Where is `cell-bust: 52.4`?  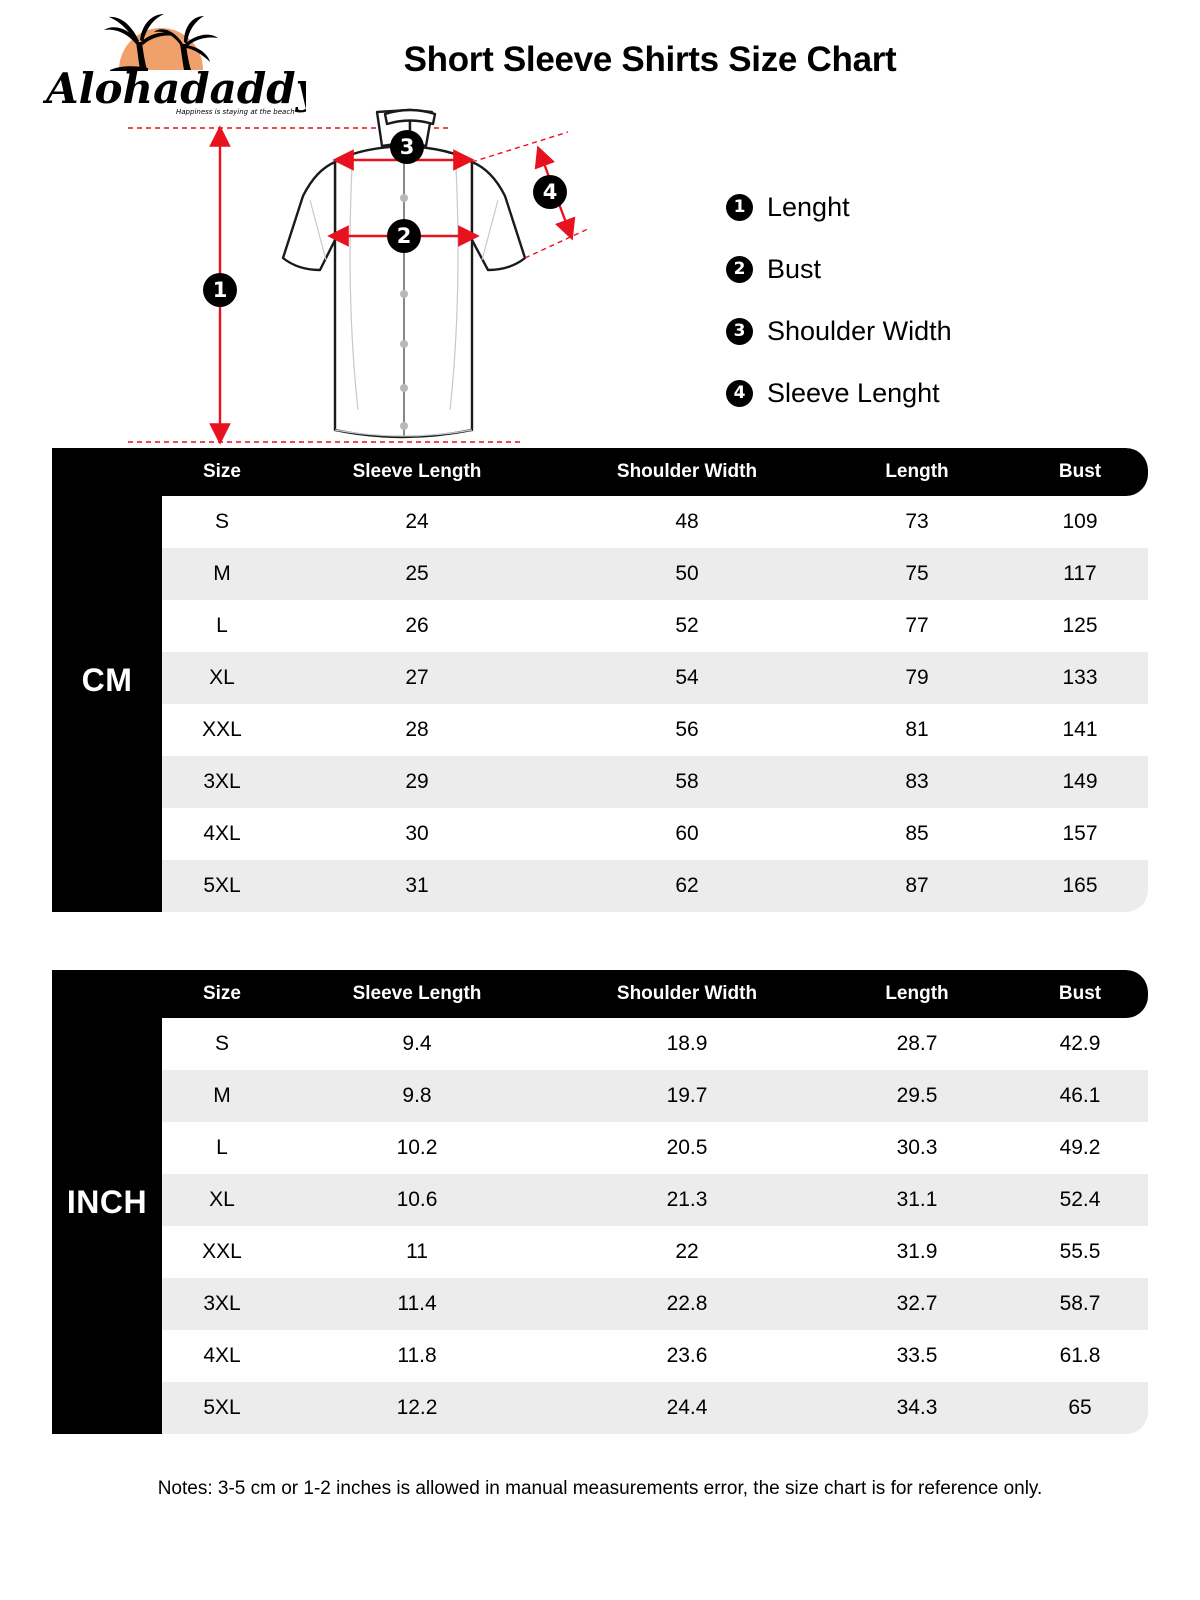 cell-bust: 52.4 is located at coordinates (1080, 1199).